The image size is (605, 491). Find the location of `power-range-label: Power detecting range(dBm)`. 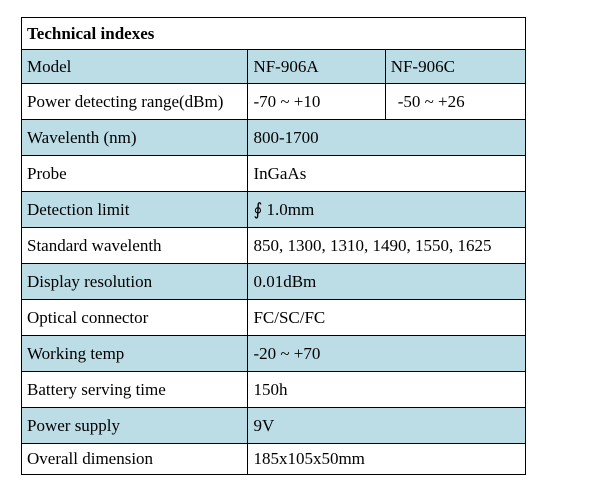

power-range-label: Power detecting range(dBm) is located at coordinates (134, 101).